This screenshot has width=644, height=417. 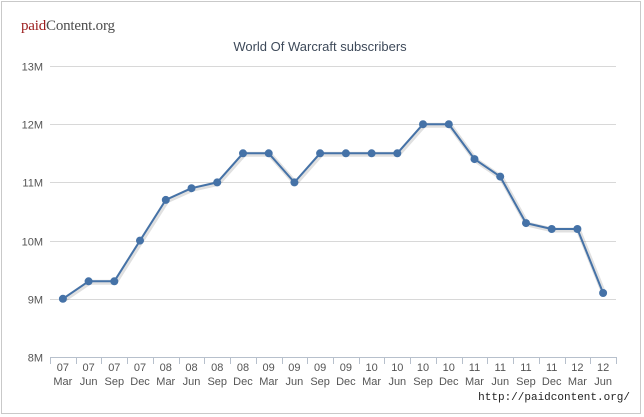 What do you see at coordinates (32, 126) in the screenshot?
I see `y-tick-label: 12M` at bounding box center [32, 126].